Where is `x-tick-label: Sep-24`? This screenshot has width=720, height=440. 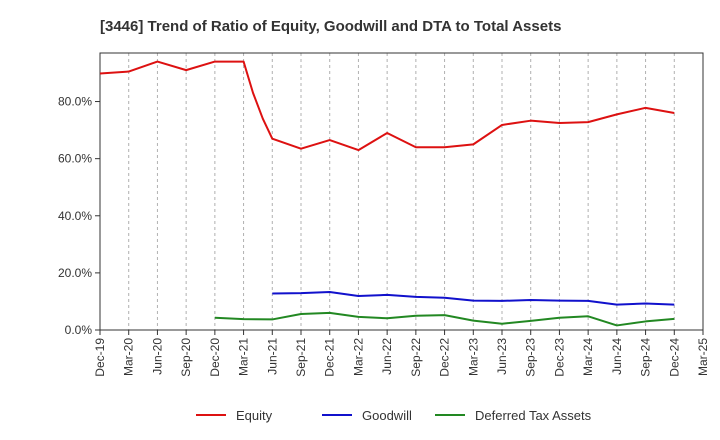
x-tick-label: Sep-24 is located at coordinates (646, 357).